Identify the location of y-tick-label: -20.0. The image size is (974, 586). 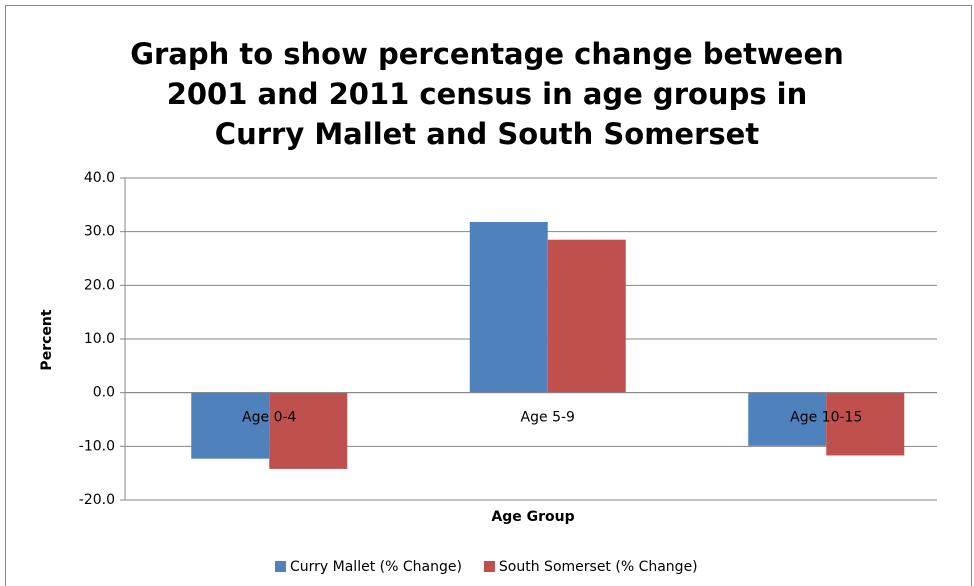
(97, 500).